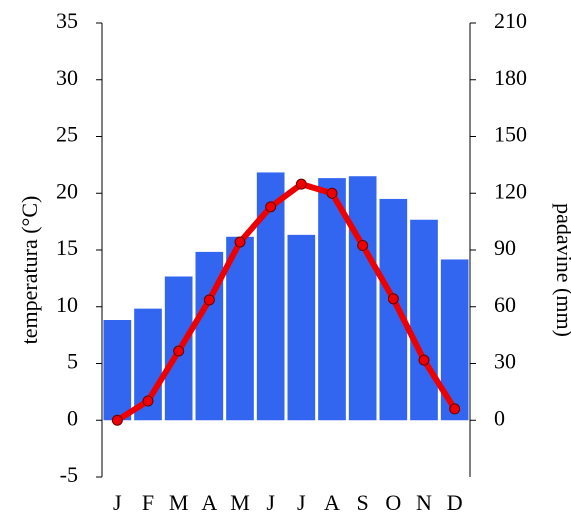 Image resolution: width=571 pixels, height=521 pixels. I want to click on y2-tick-label: 150, so click(510, 134).